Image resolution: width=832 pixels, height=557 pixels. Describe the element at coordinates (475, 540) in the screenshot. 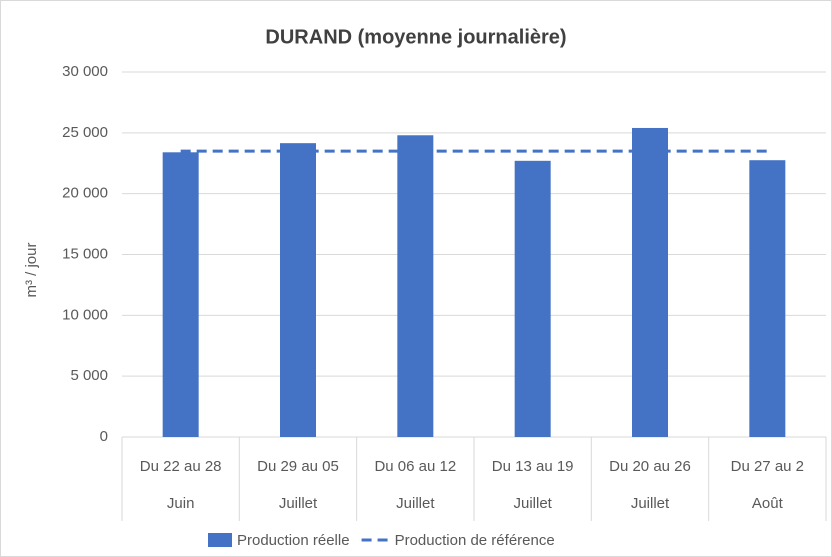

I see `legend-label: Production de référence` at that location.